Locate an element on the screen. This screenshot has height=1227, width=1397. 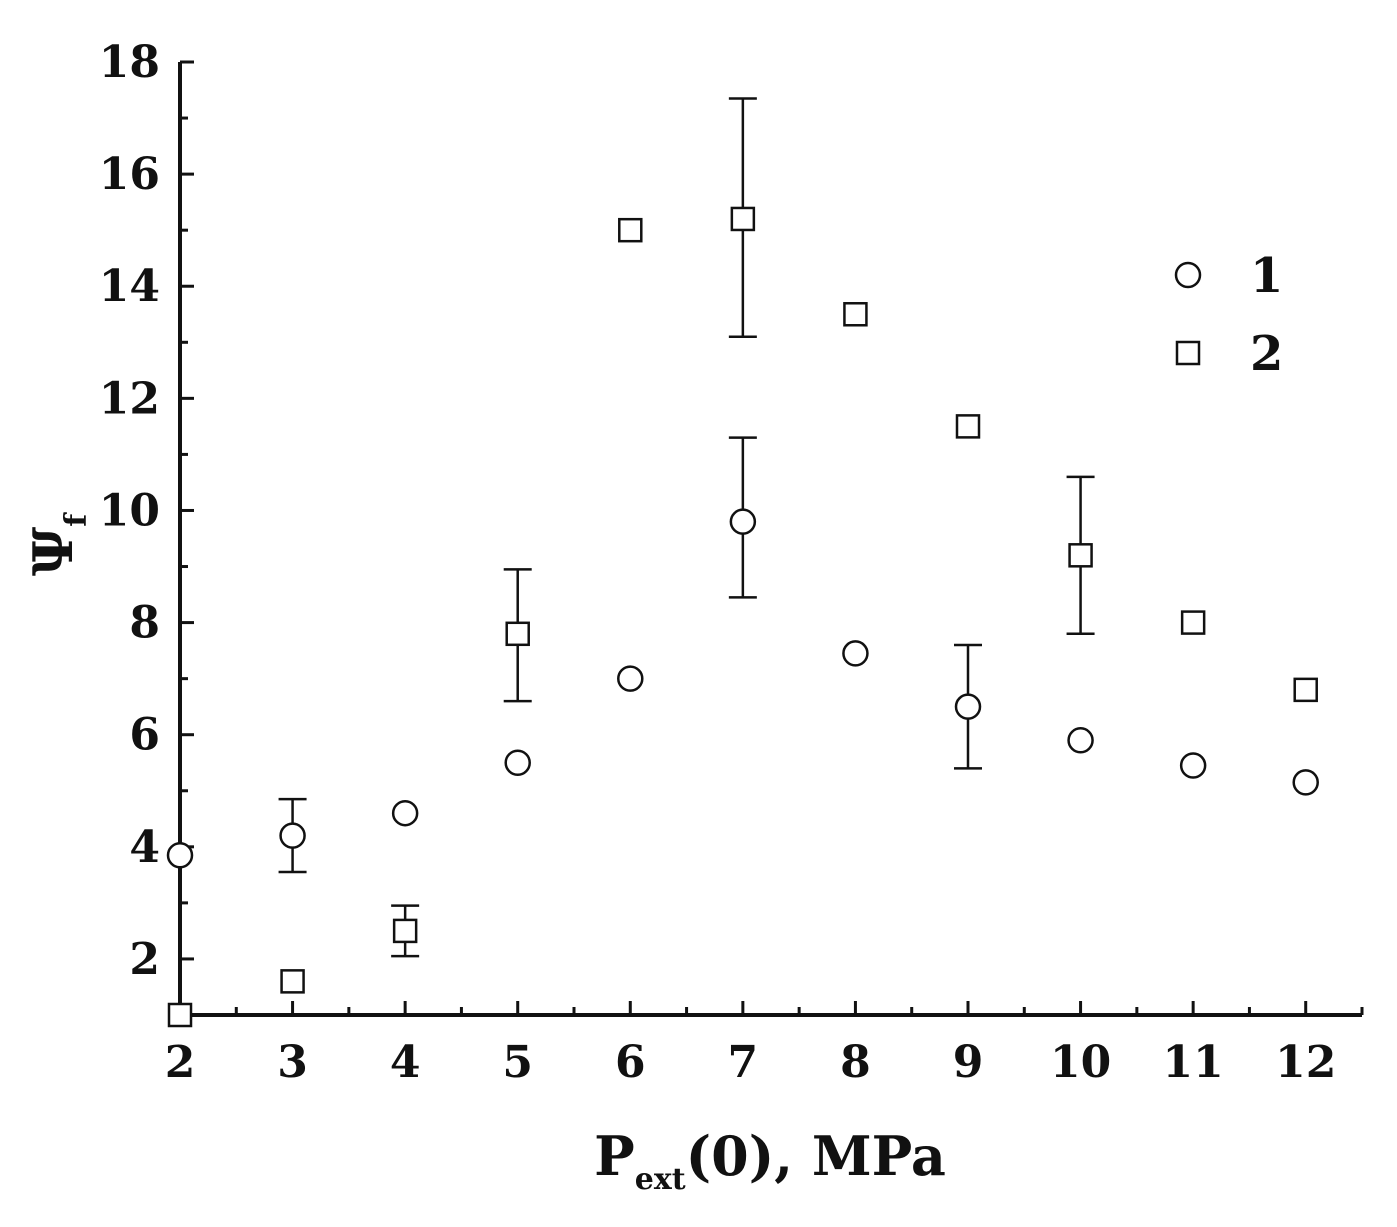
x-tick-label: 12 is located at coordinates (1305, 1062).